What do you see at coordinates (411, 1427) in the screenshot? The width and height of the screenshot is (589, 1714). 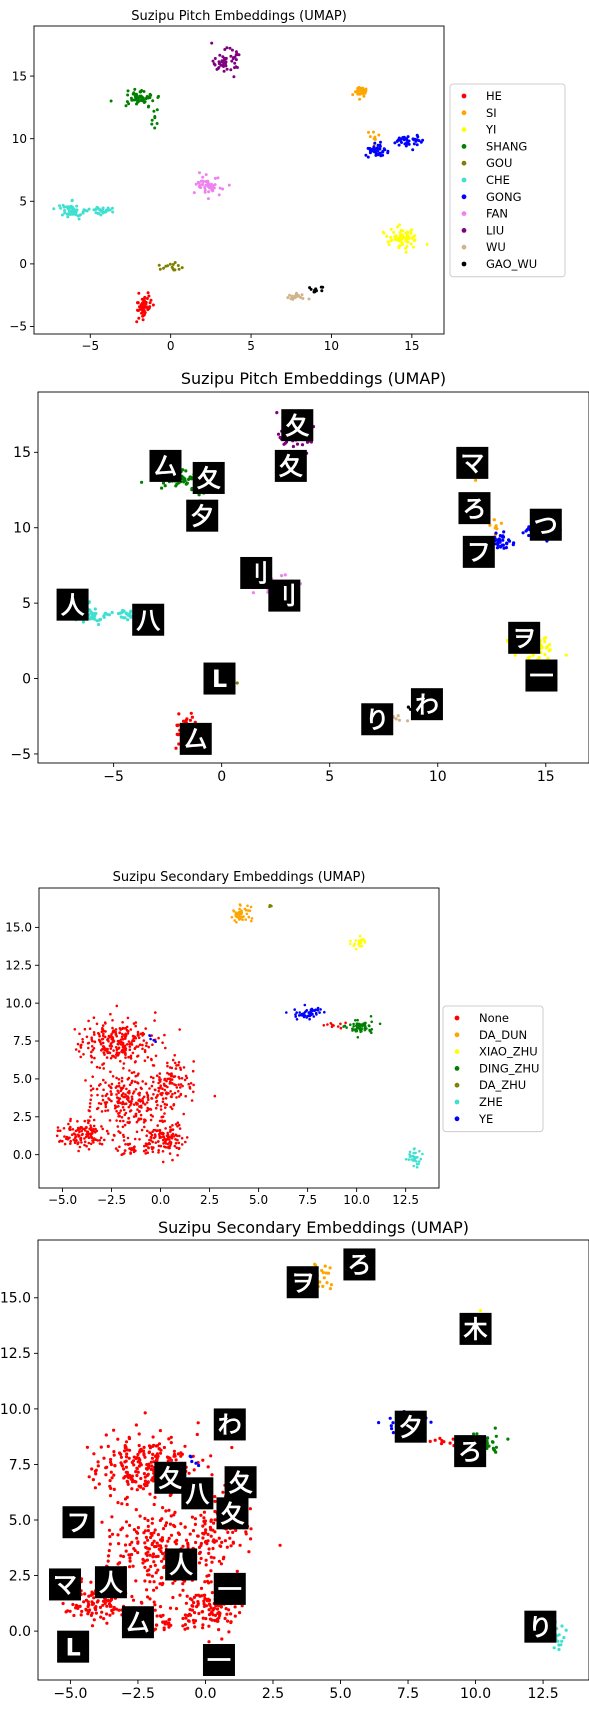 I see `thumbnail-glyph: 夕` at bounding box center [411, 1427].